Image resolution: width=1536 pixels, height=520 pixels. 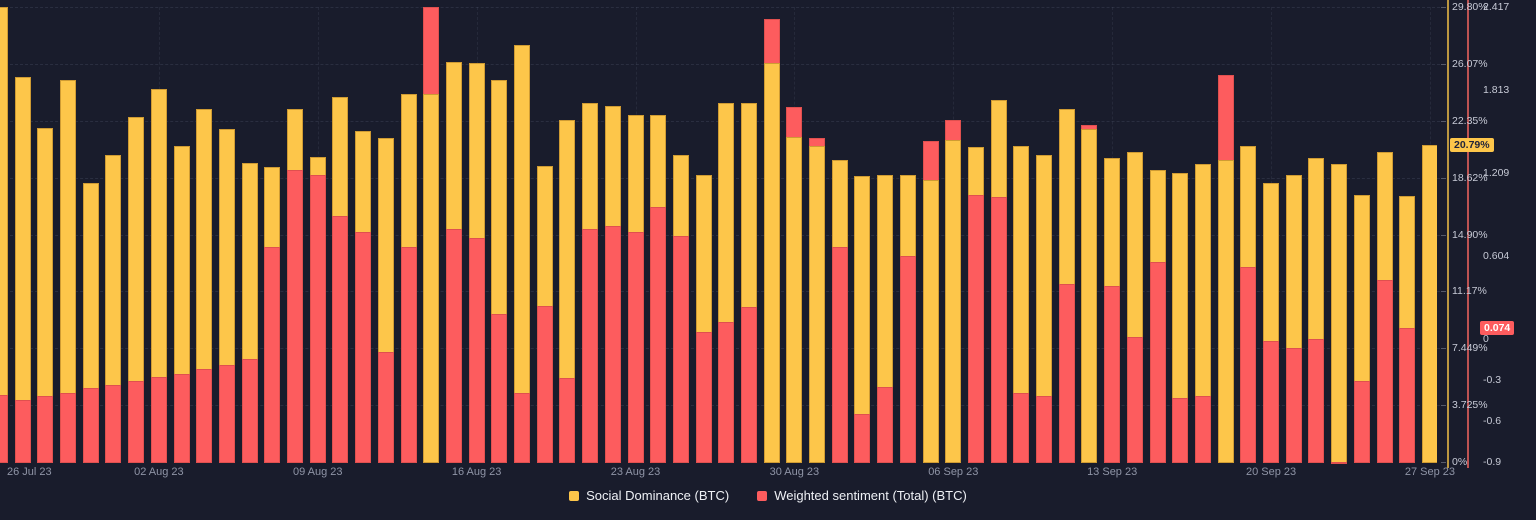 What do you see at coordinates (1470, 63) in the screenshot?
I see `percent-axis-tick-label: 26.07%` at bounding box center [1470, 63].